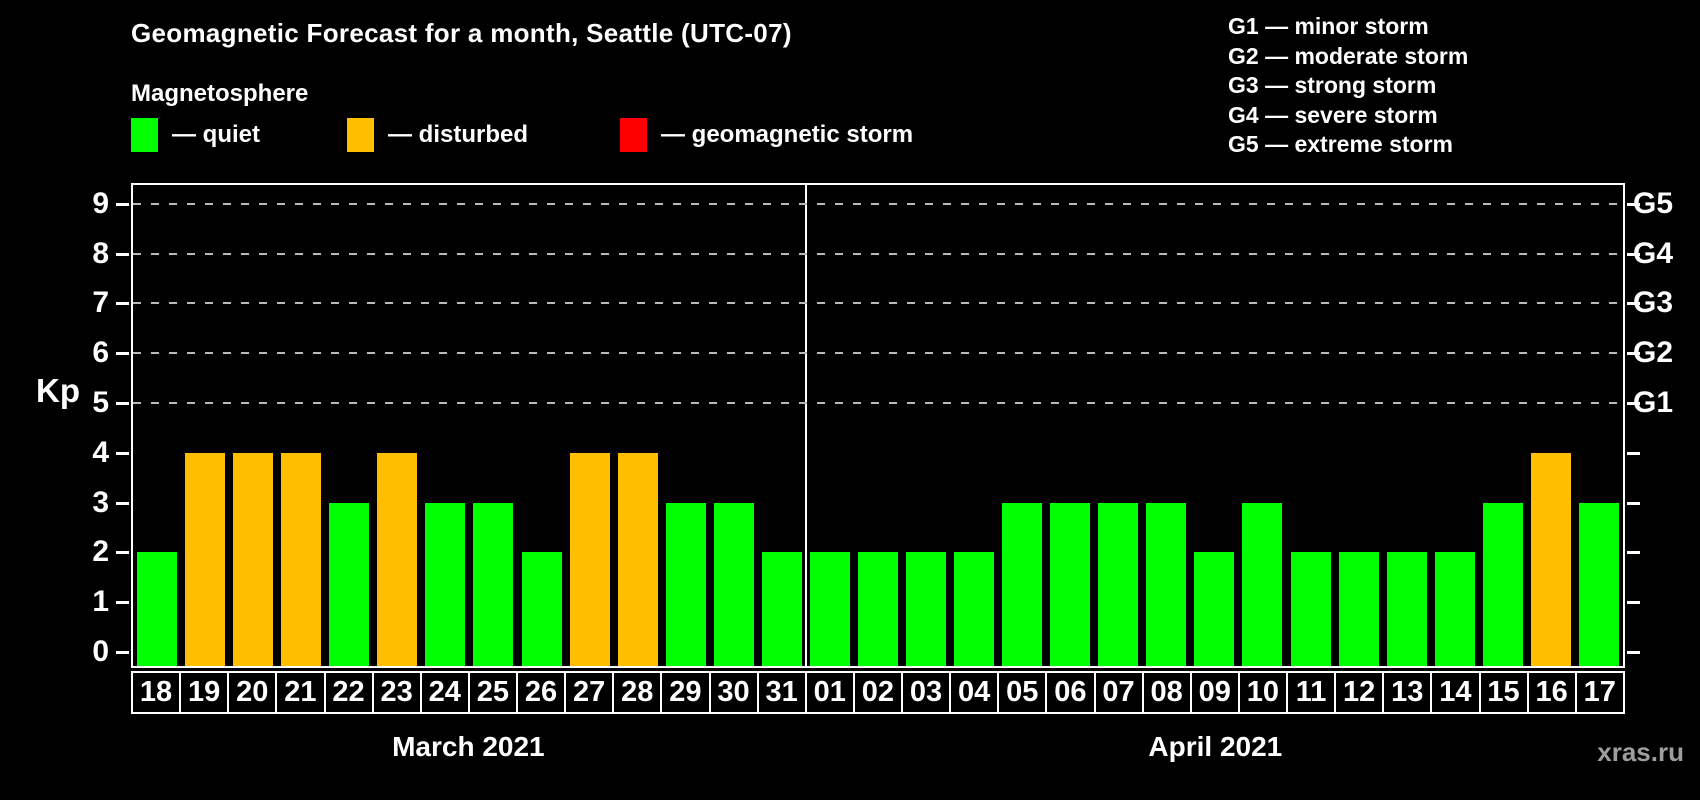 Image resolution: width=1700 pixels, height=800 pixels. What do you see at coordinates (396, 692) in the screenshot?
I see `date-cell-march-23: 23` at bounding box center [396, 692].